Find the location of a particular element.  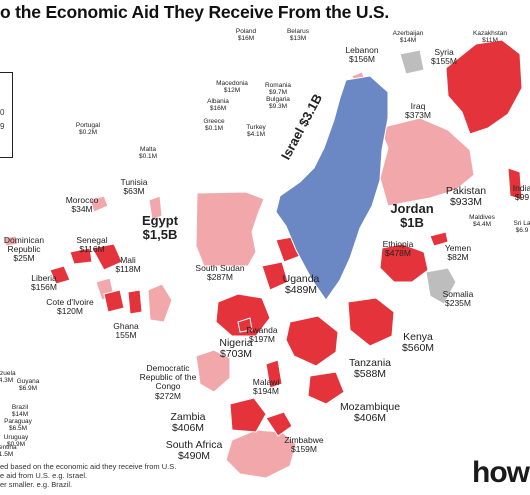

india-shape is located at coordinates (515, 184).